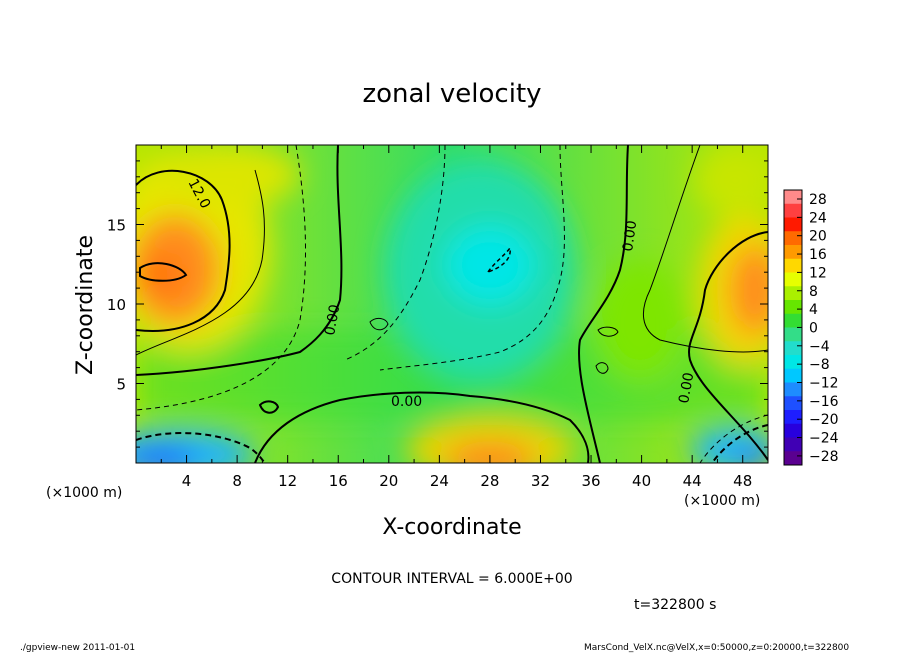  What do you see at coordinates (675, 605) in the screenshot?
I see `time-text: t=322800 s` at bounding box center [675, 605].